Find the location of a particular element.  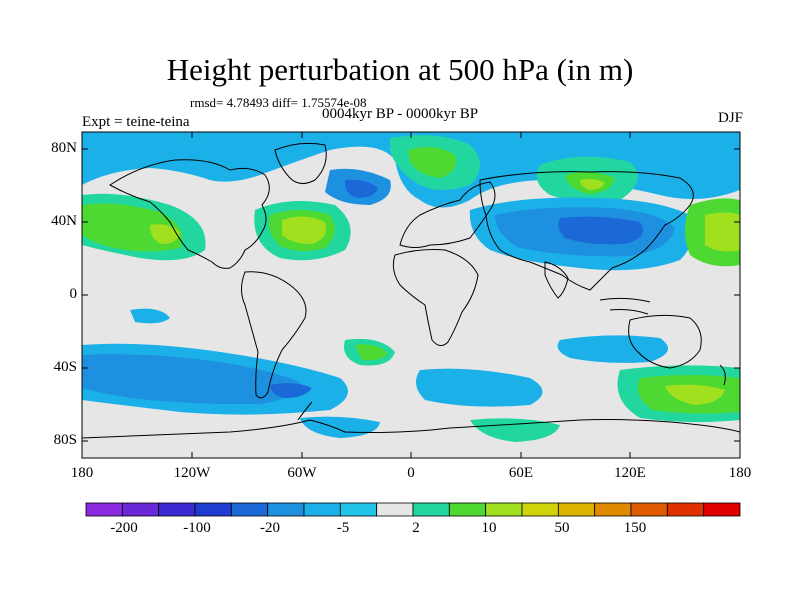

season-label: DJF is located at coordinates (730, 118).